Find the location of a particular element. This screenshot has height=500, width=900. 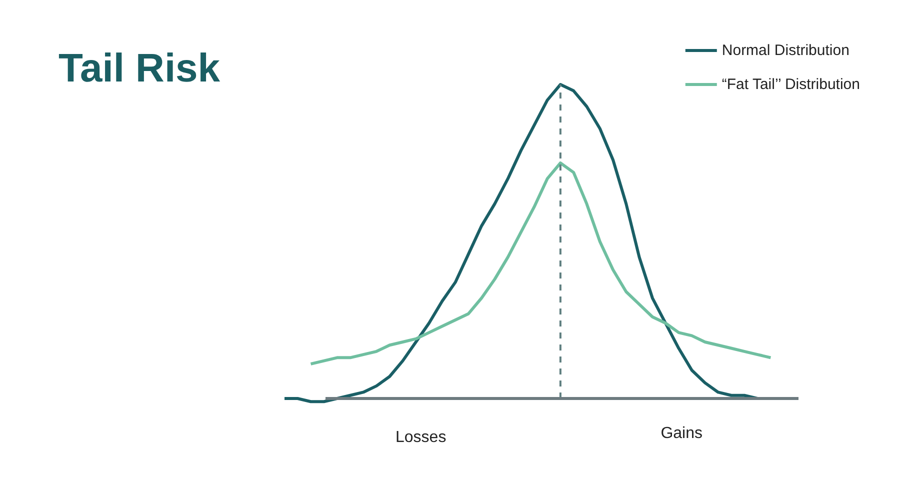

legend-label: Normal Distribution is located at coordinates (786, 50).